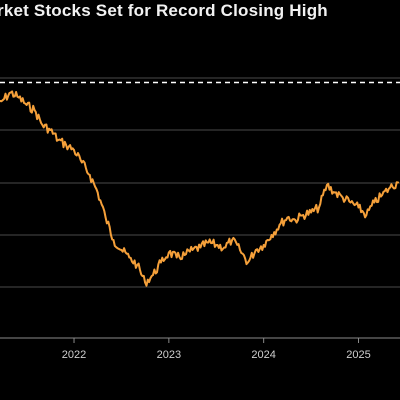 The height and width of the screenshot is (400, 400). Describe the element at coordinates (263, 355) in the screenshot. I see `x-tick-label-2024: 2024` at that location.